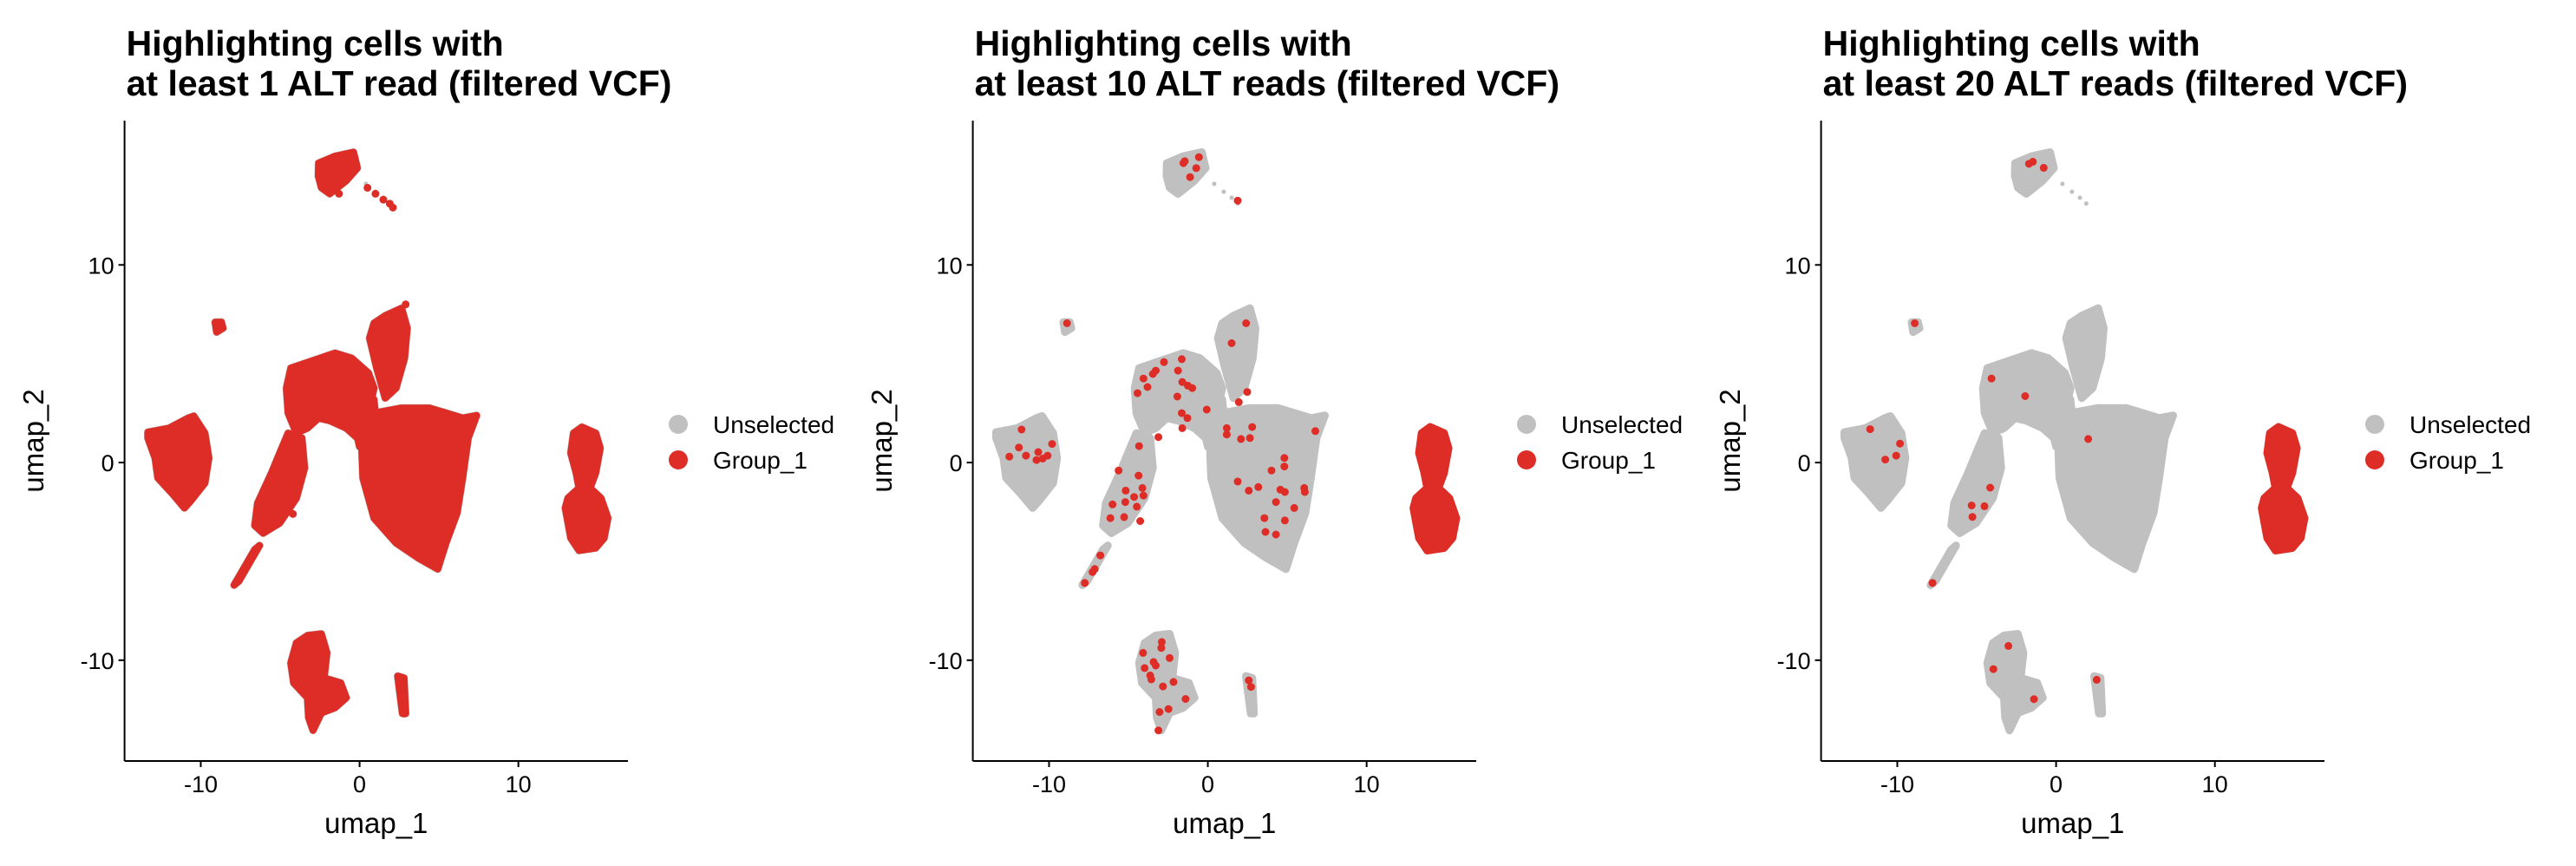  Describe the element at coordinates (678, 424) in the screenshot. I see `legend-unselected-key` at that location.